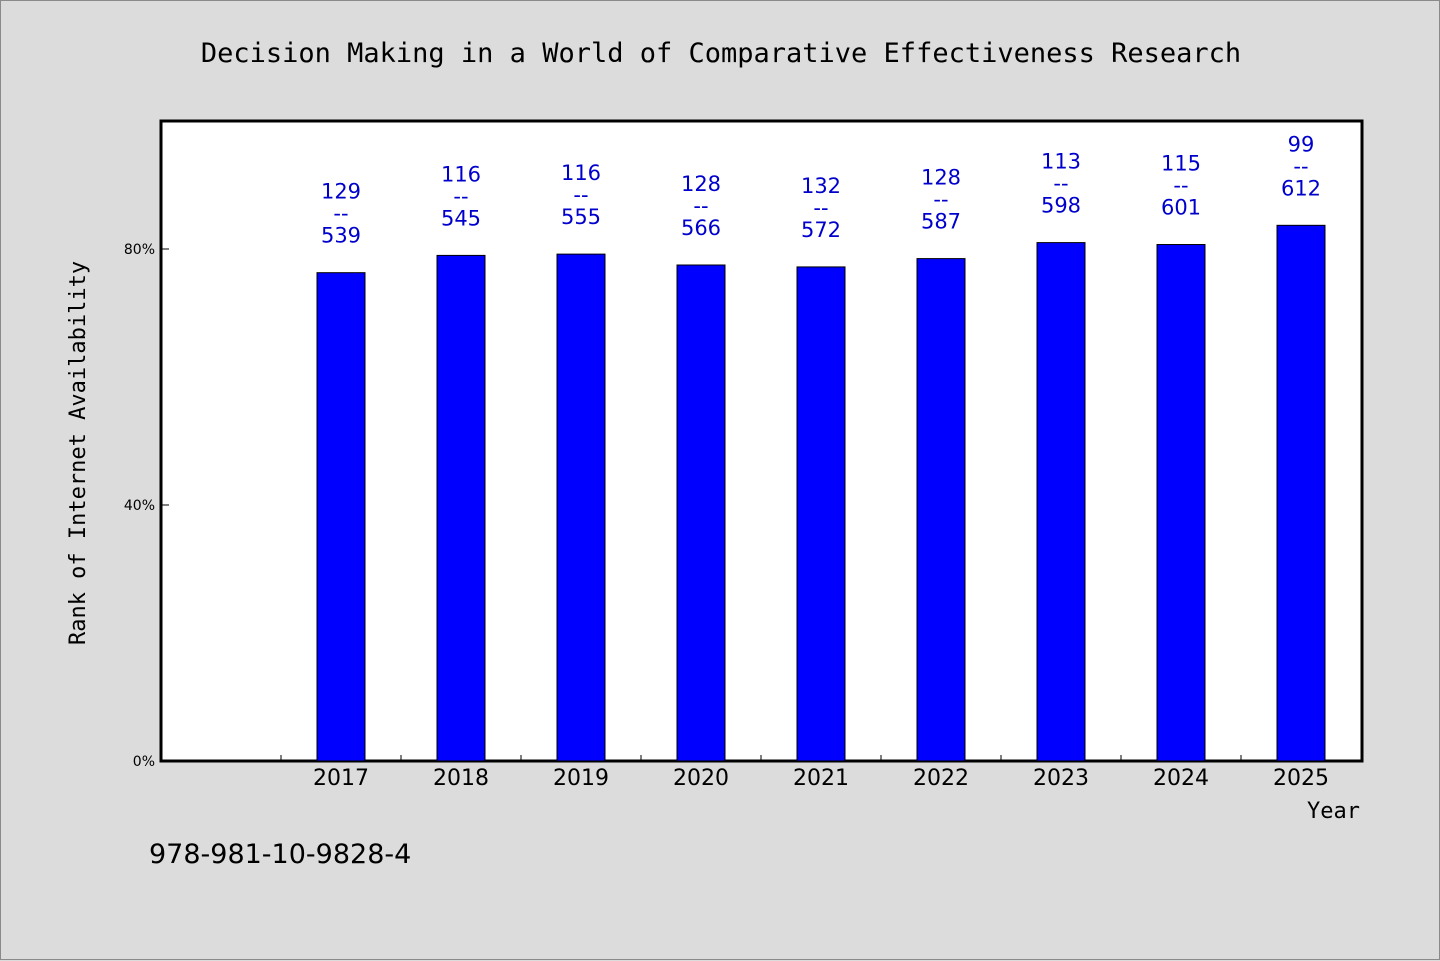 The width and height of the screenshot is (1440, 961). I want to click on x-tick-label: 2025, so click(1301, 778).